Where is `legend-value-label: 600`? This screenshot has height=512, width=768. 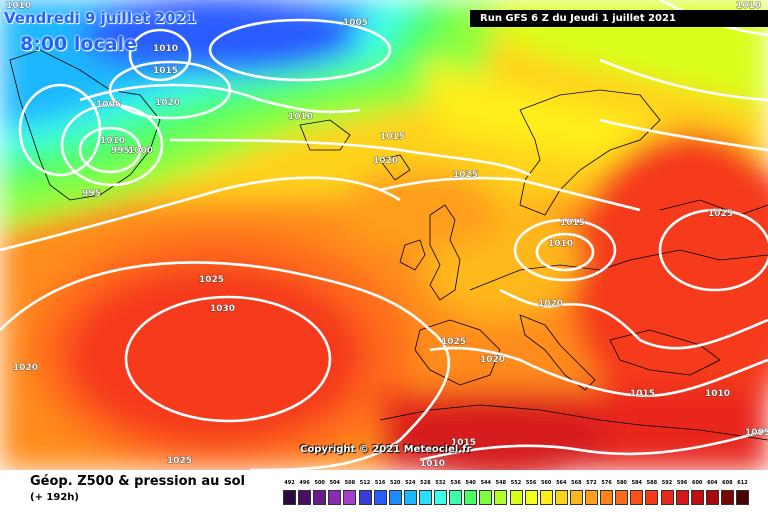
legend-value-label: 600 is located at coordinates (697, 483).